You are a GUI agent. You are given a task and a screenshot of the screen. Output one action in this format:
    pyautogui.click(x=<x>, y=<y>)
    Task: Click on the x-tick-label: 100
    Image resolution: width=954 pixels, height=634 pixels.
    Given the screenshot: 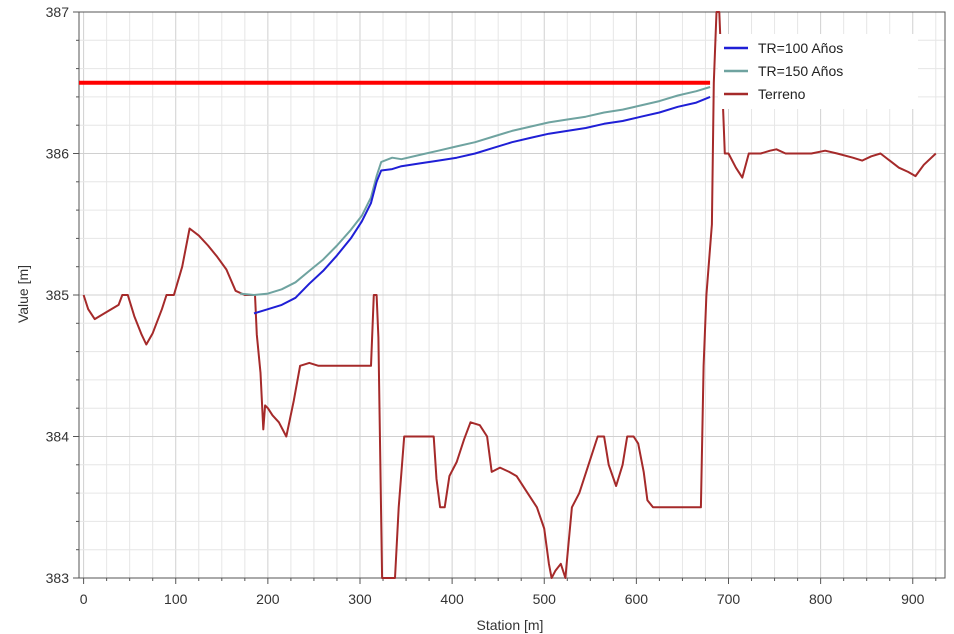 What is the action you would take?
    pyautogui.click(x=176, y=599)
    